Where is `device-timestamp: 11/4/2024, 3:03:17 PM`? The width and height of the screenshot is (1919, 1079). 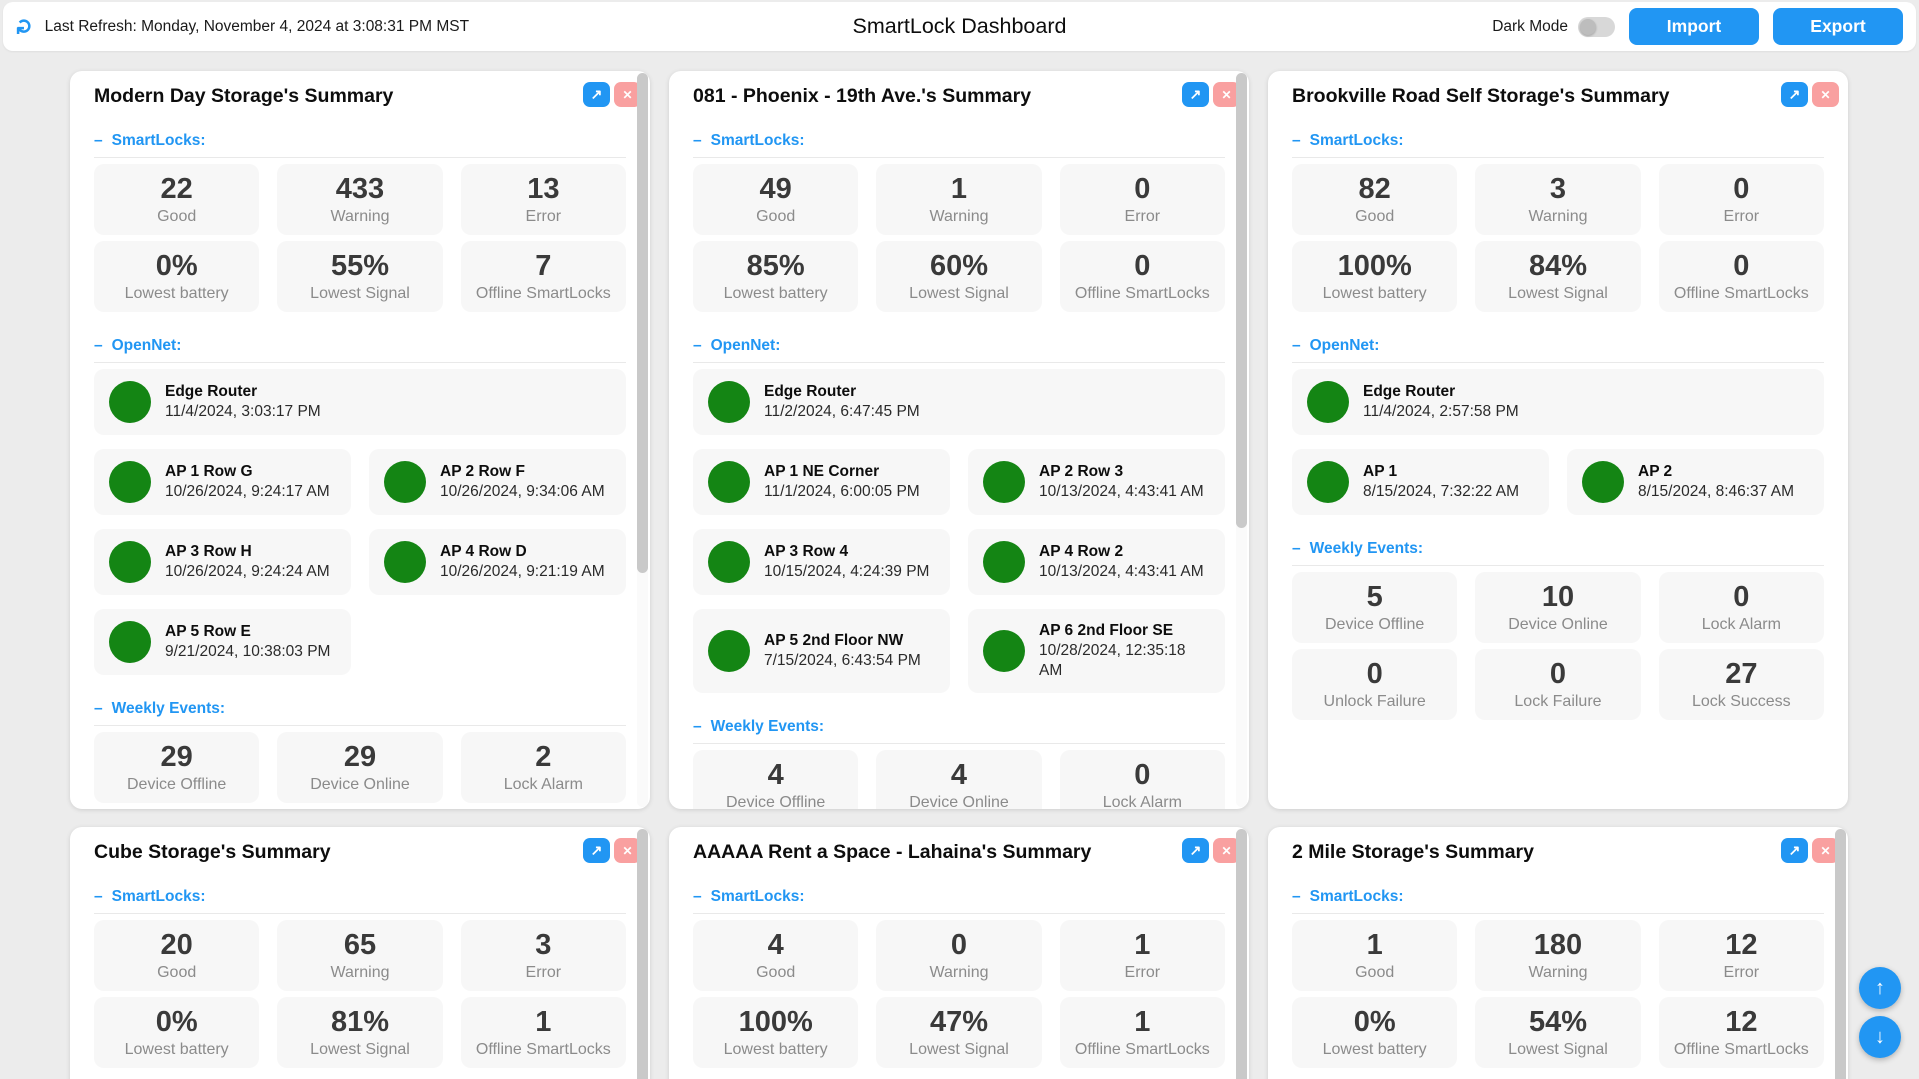 device-timestamp: 11/4/2024, 3:03:17 PM is located at coordinates (243, 411).